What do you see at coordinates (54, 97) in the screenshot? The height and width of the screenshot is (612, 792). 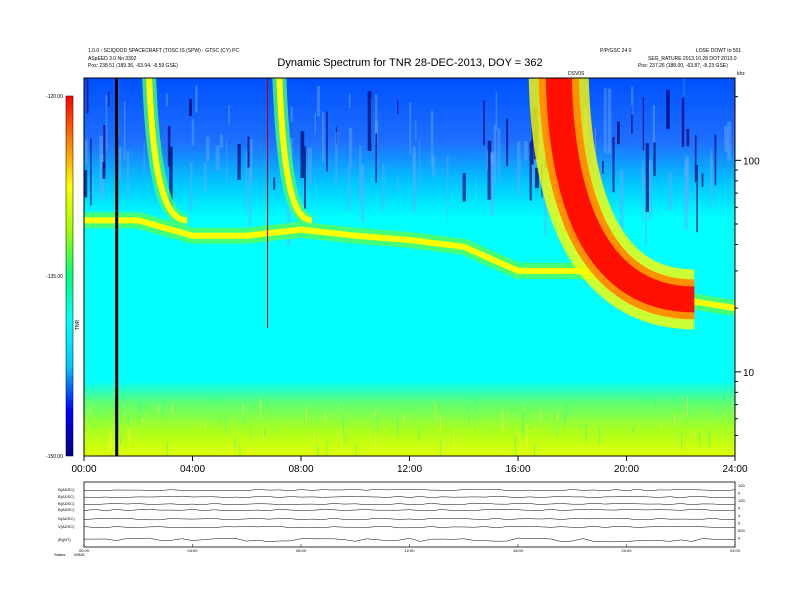 I see `colorbar-tick-label: -120.00` at bounding box center [54, 97].